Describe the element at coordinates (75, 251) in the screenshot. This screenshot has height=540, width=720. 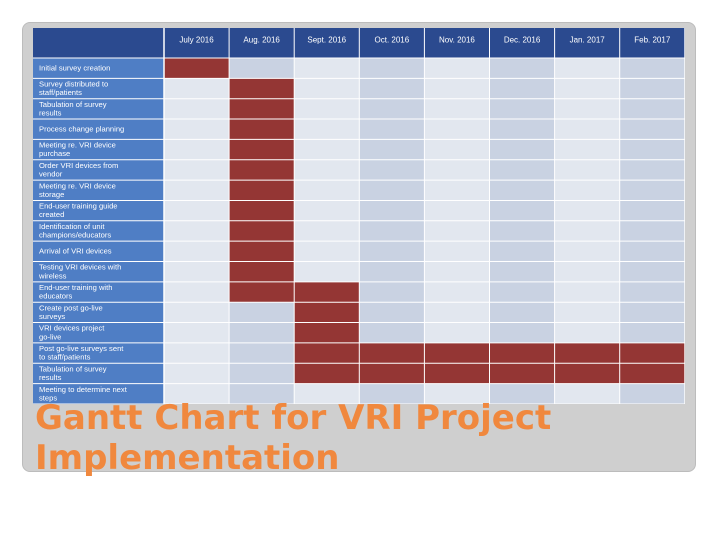
I see `task-label: Arrival of VRI devices` at that location.